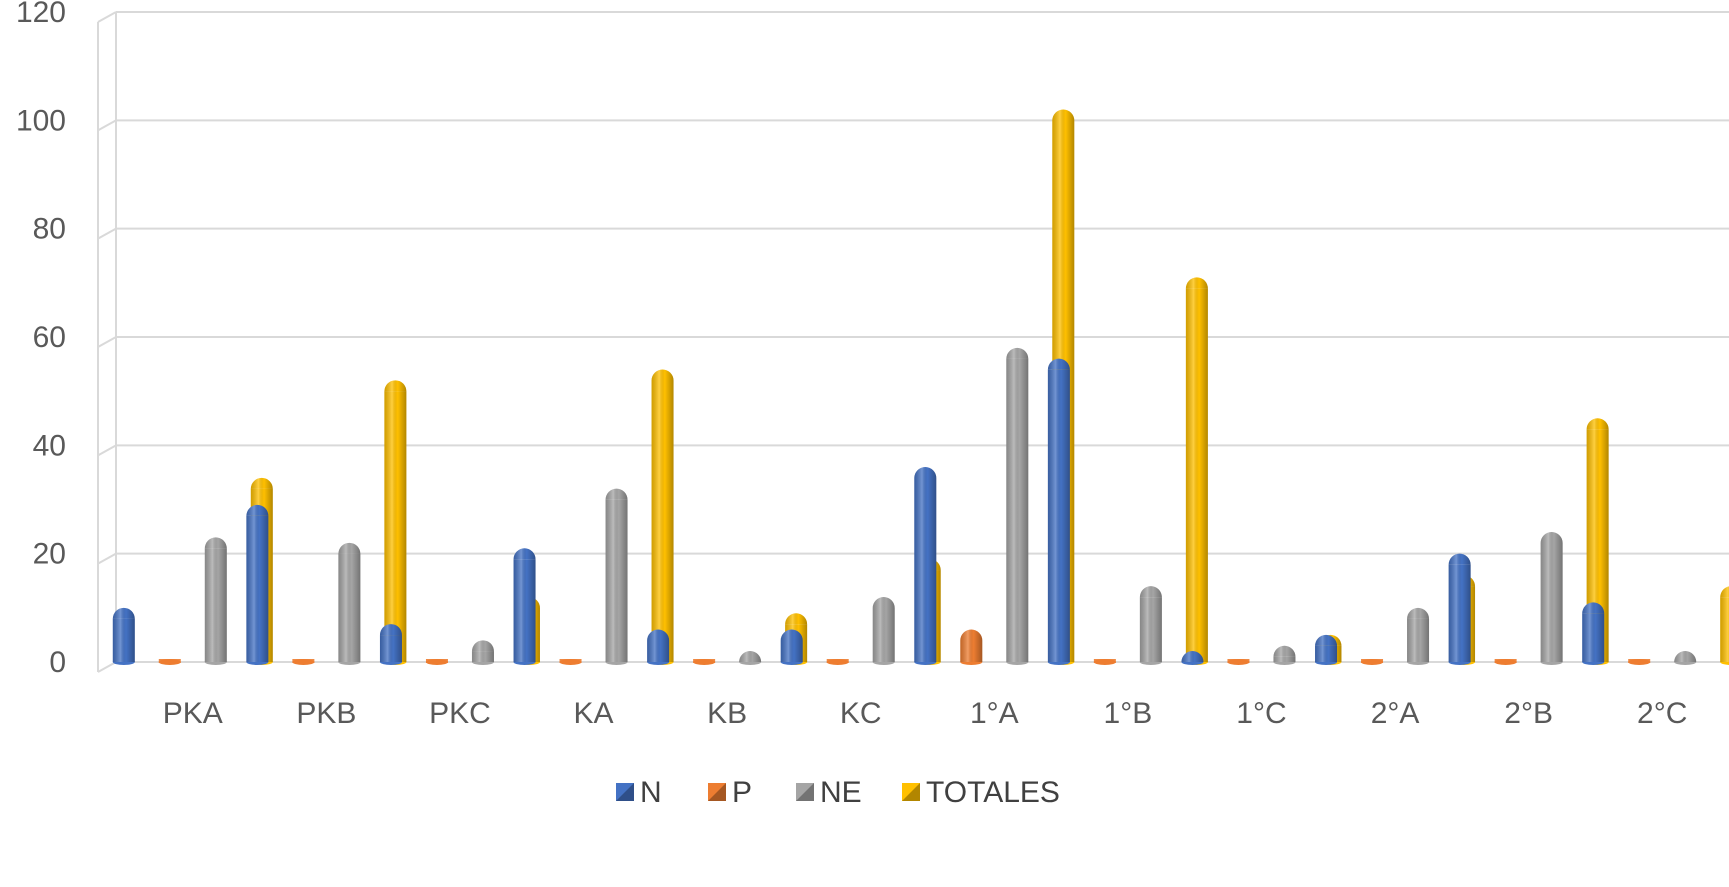 This screenshot has width=1729, height=887. Describe the element at coordinates (1196, 471) in the screenshot. I see `bar-totales-1°B` at that location.